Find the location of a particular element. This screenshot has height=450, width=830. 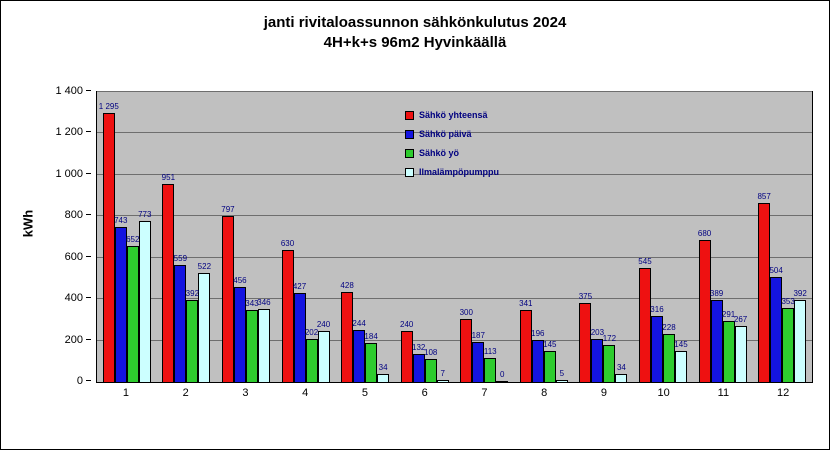

bar-wrap: 545 is located at coordinates (645, 319).